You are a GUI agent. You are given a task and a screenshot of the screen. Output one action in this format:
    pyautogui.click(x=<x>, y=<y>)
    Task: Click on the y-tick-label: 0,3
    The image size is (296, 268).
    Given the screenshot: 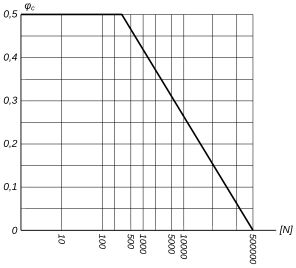 What is the action you would take?
    pyautogui.click(x=11, y=101)
    